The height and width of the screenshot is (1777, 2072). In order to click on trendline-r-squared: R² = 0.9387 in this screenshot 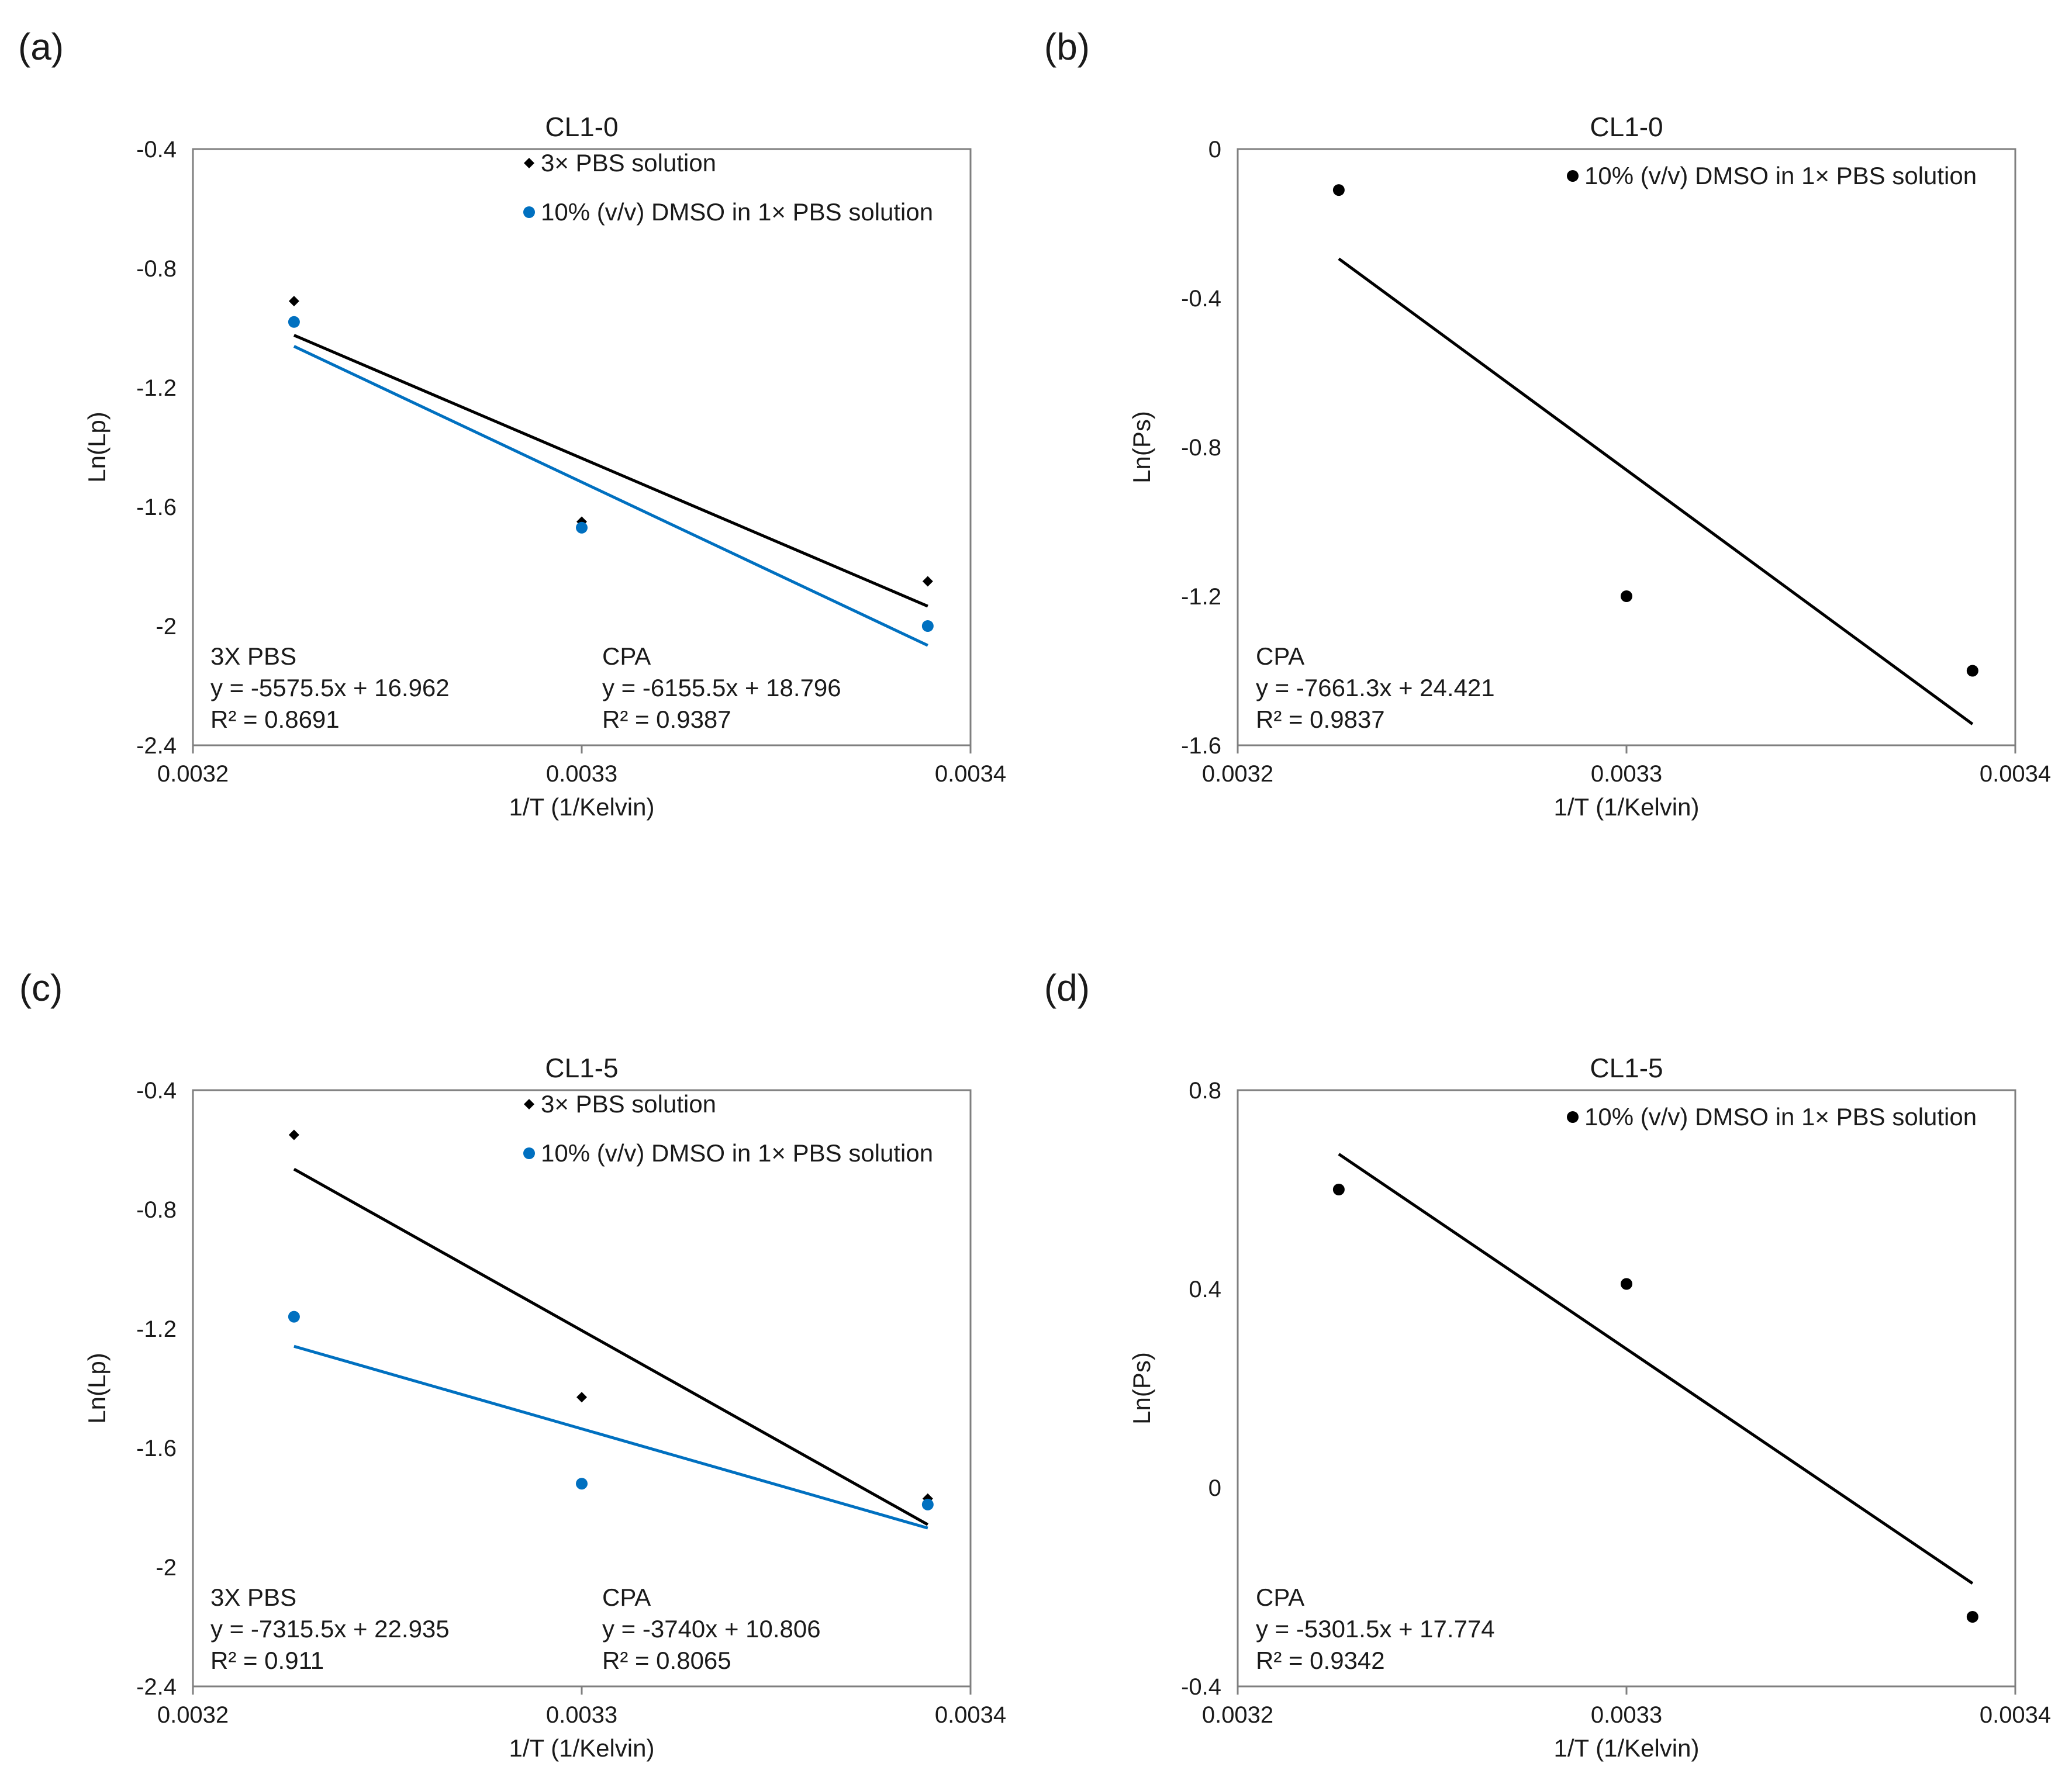, I will do `click(666, 720)`.